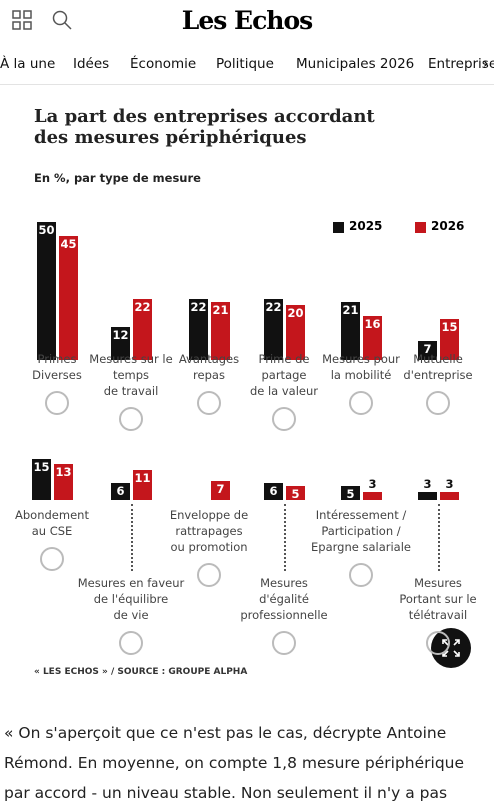 Image resolution: width=494 pixels, height=812 pixels. I want to click on value-label: 45, so click(68, 243).